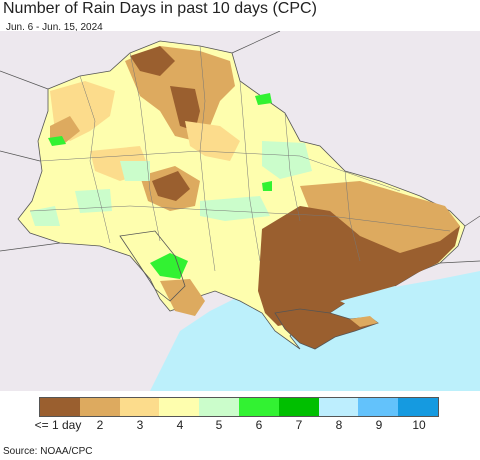  What do you see at coordinates (419, 425) in the screenshot?
I see `legend-label-10: 10` at bounding box center [419, 425].